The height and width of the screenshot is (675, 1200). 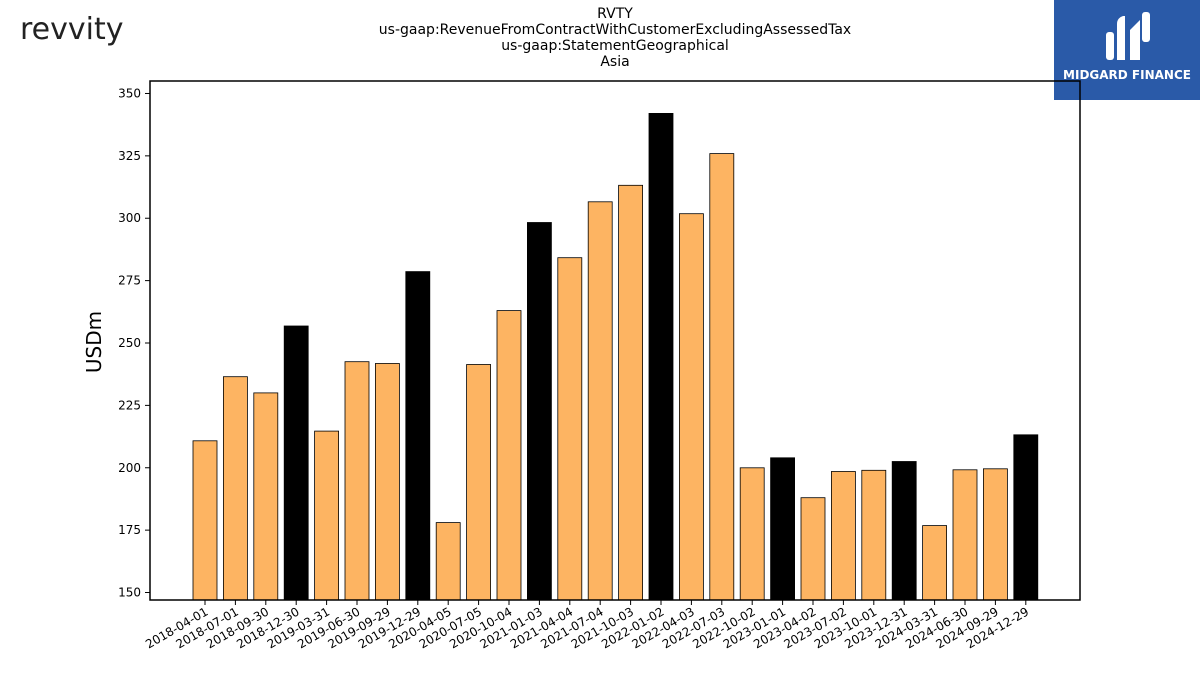 I want to click on y-tick-label: 350, so click(x=129, y=93).